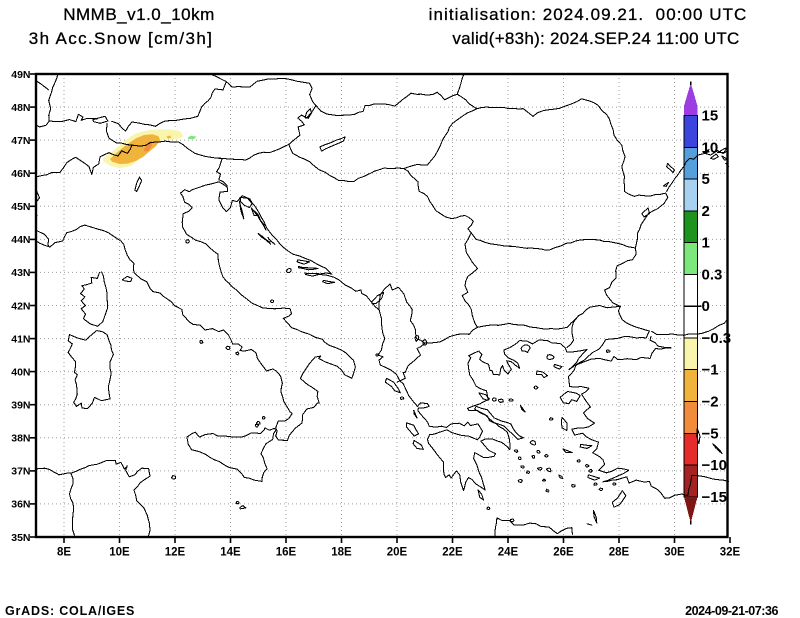 The width and height of the screenshot is (800, 618). Describe the element at coordinates (20, 273) in the screenshot. I see `svg-text: 43N` at that location.